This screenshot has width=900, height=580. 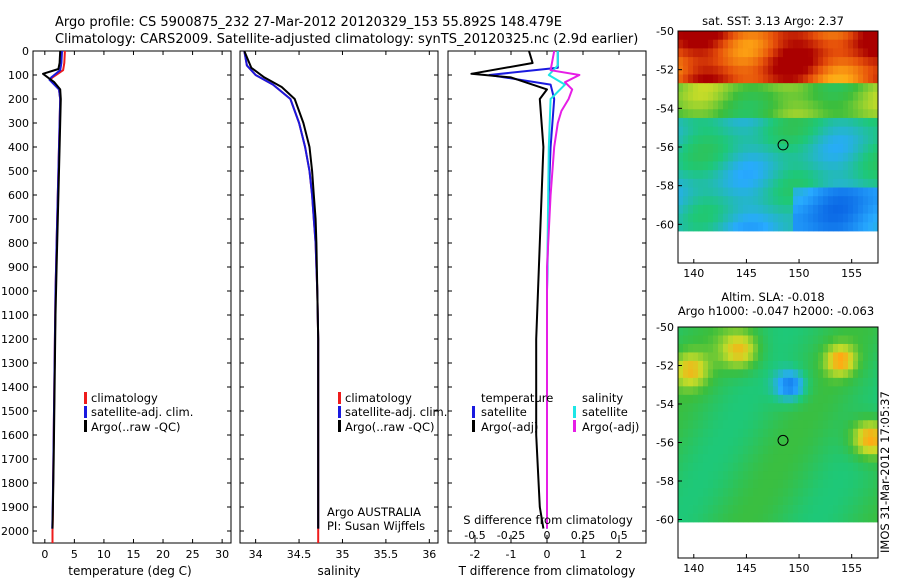 I want to click on x-tick-label: 0, so click(x=44, y=554).